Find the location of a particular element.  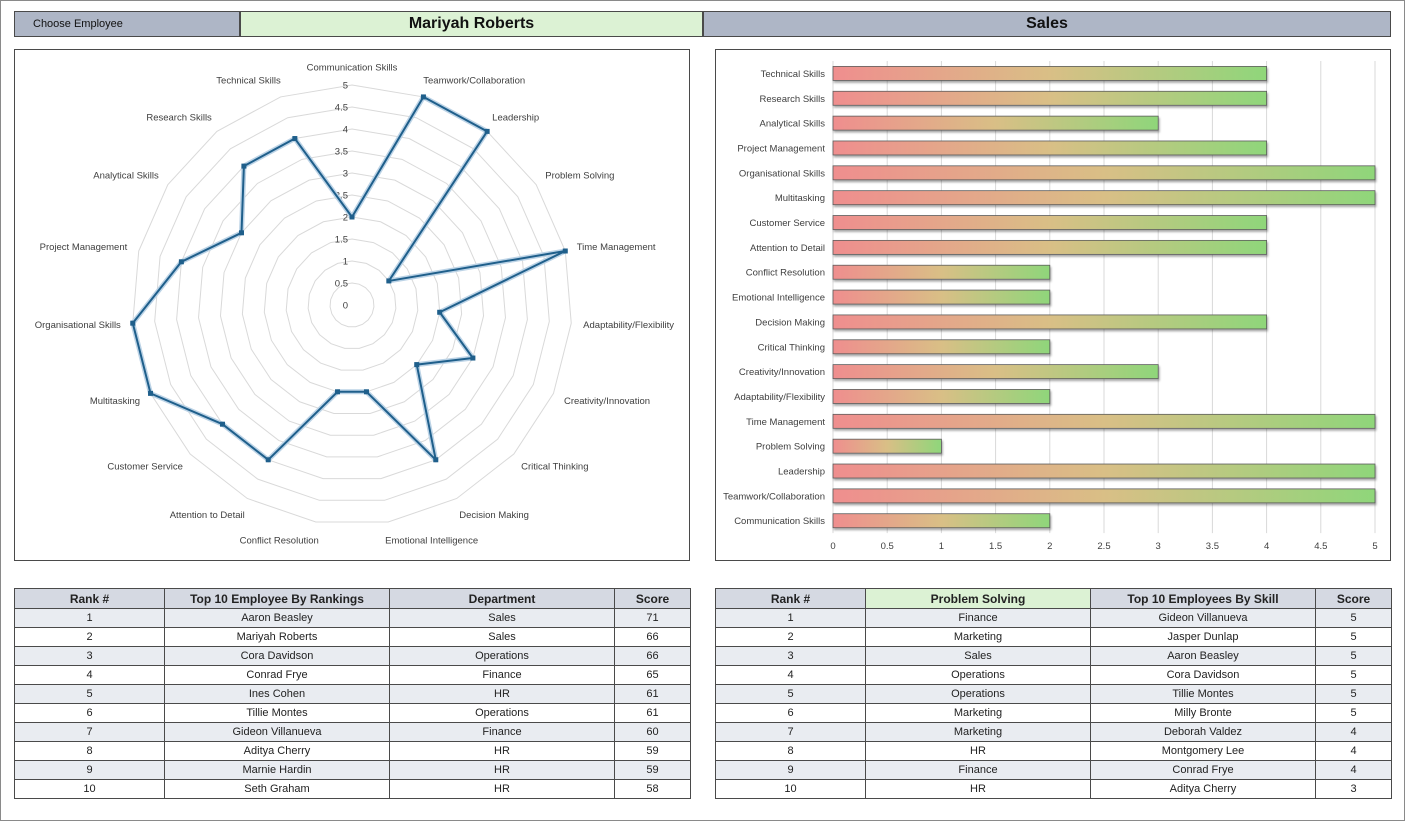

rank-cell: 9 is located at coordinates (790, 770).